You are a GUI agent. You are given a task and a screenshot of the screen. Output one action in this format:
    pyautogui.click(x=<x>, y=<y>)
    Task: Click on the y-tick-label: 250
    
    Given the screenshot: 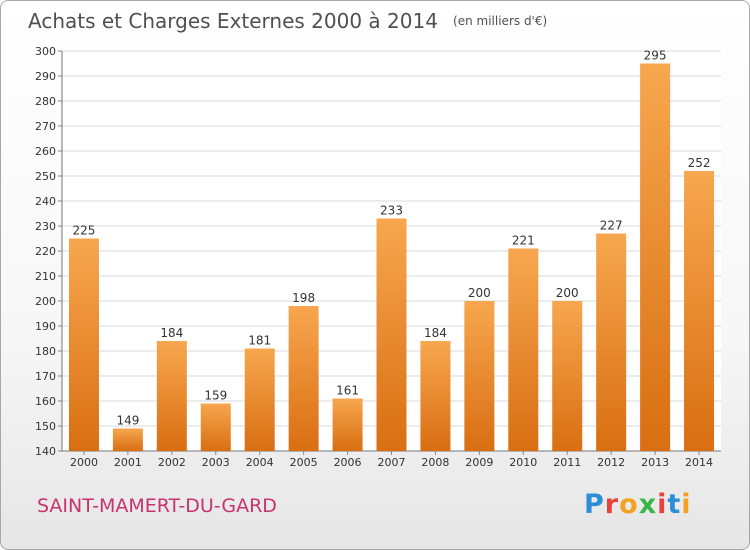 What is the action you would take?
    pyautogui.click(x=45, y=176)
    